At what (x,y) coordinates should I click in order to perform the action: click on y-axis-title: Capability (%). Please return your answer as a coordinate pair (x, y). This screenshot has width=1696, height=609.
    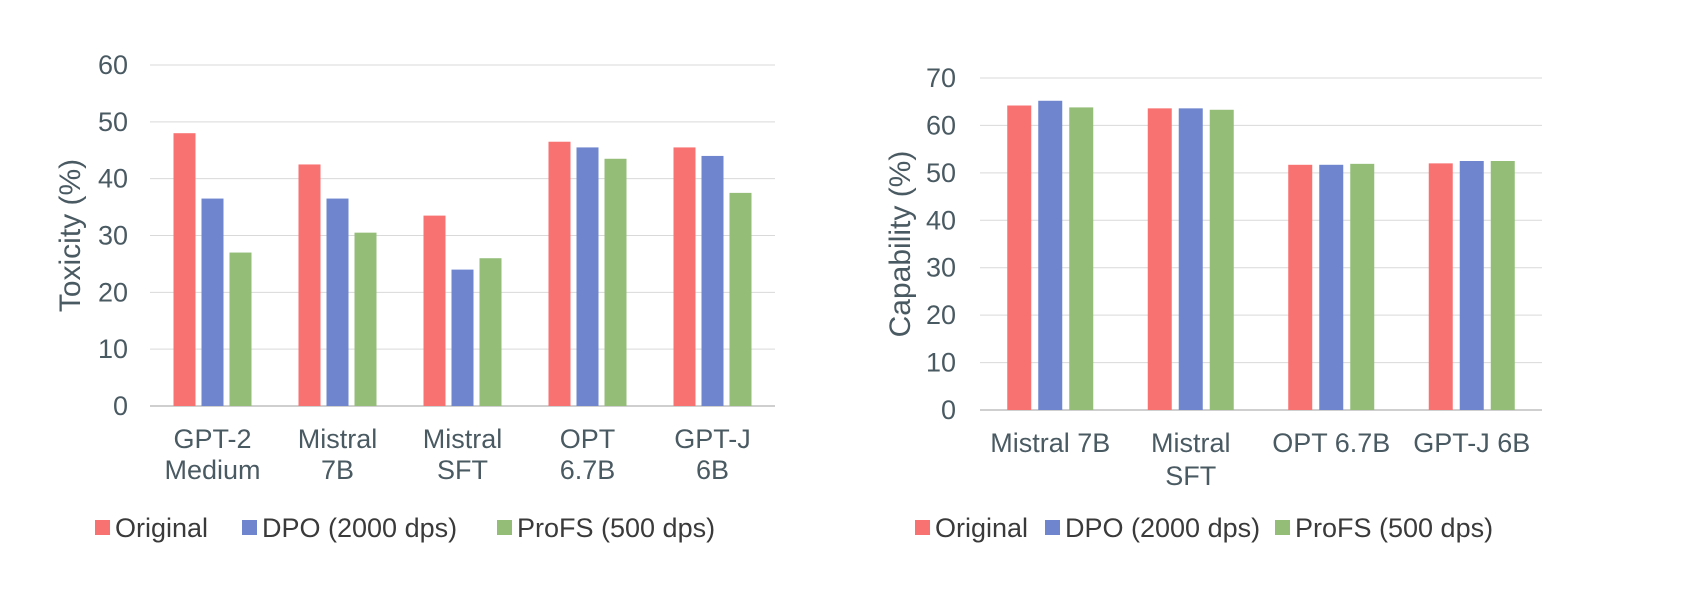
    Looking at the image, I should click on (900, 244).